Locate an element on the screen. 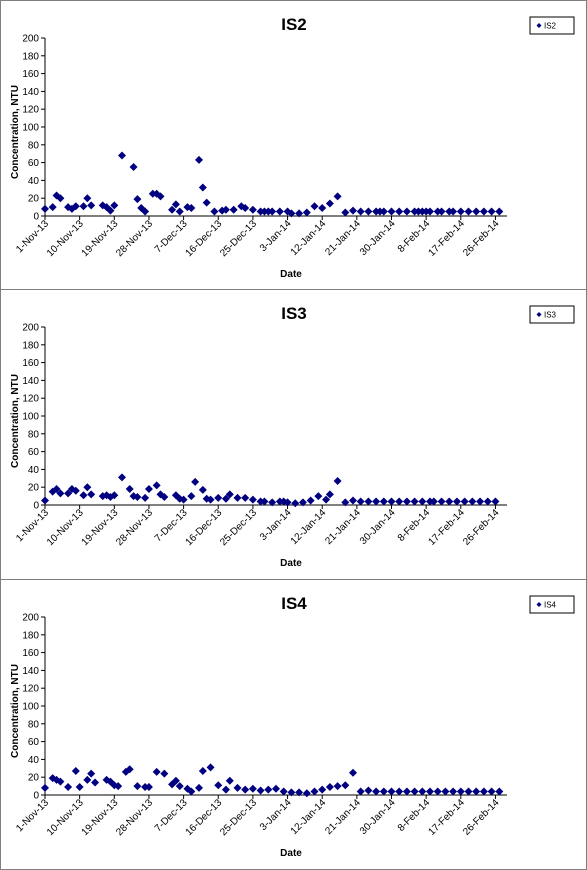 The width and height of the screenshot is (587, 870). y-tick-label: 20 is located at coordinates (34, 778).